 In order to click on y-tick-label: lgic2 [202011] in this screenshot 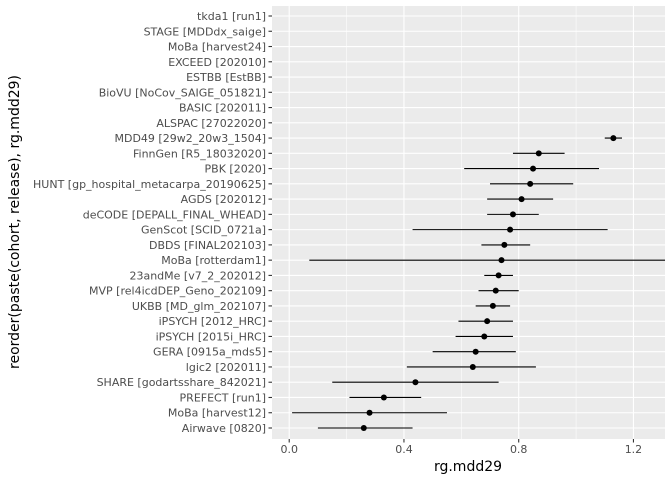, I will do `click(226, 367)`.